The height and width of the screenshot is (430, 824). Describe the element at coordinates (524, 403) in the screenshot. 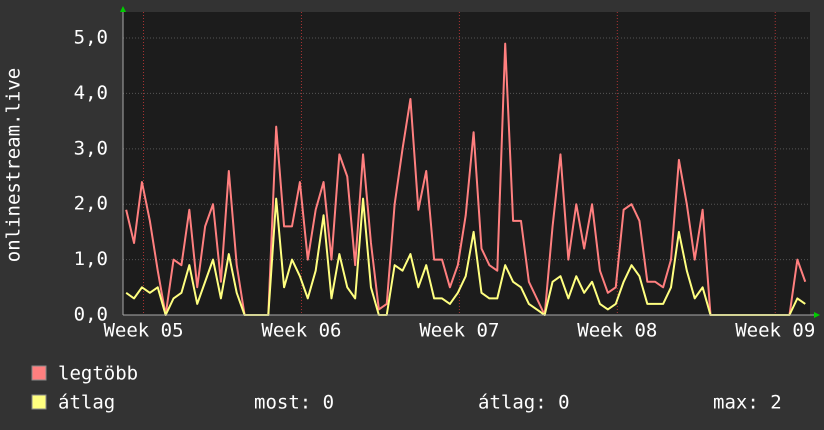

I see `stat: átlag: 0` at that location.